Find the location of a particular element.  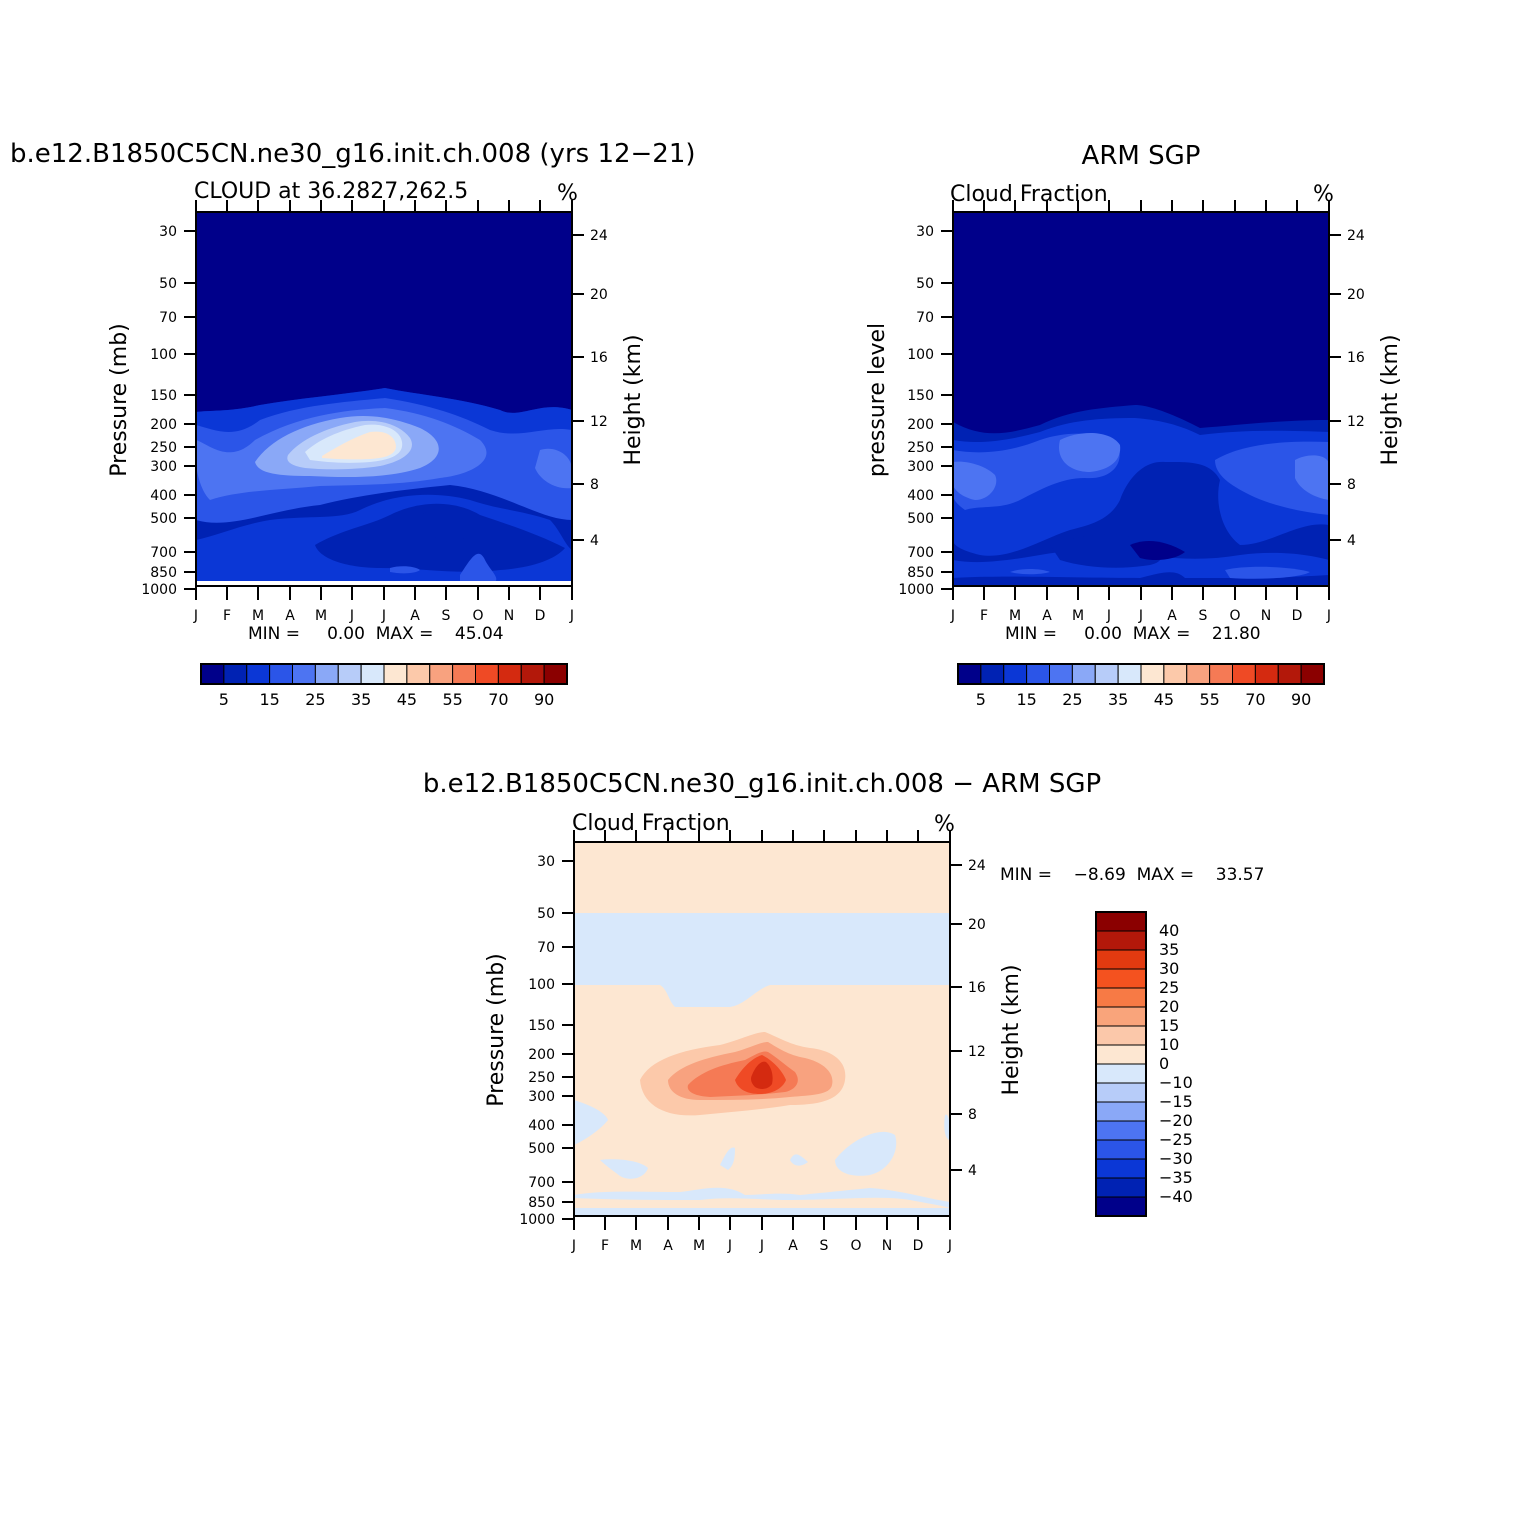

colorbar-label: −40 is located at coordinates (1176, 1196).